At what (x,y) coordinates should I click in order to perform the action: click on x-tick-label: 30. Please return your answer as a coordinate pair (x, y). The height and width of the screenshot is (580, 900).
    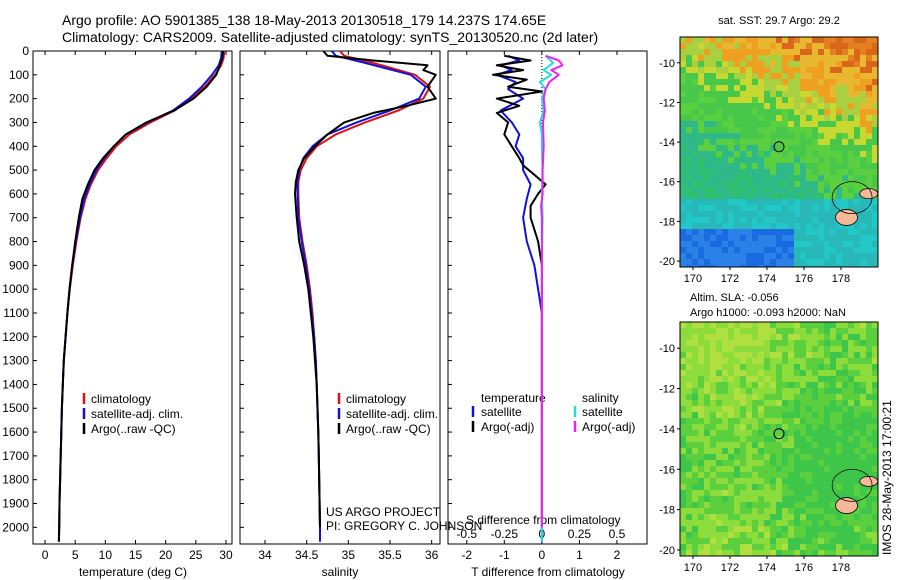
    Looking at the image, I should click on (226, 555).